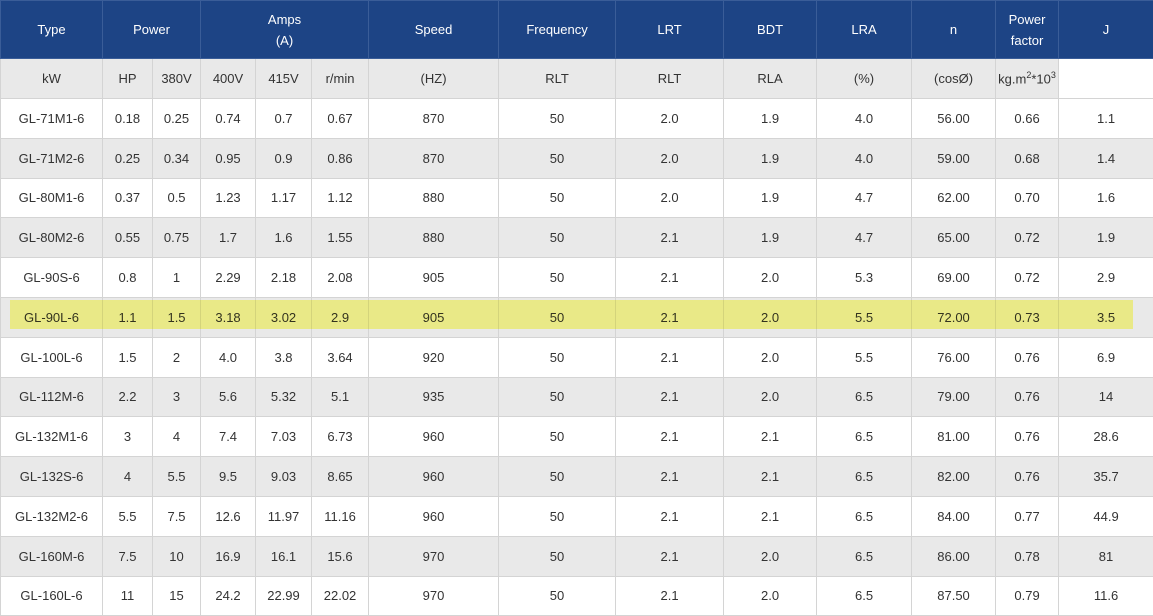  What do you see at coordinates (1027, 278) in the screenshot?
I see `cell-power-factor: 0.72` at bounding box center [1027, 278].